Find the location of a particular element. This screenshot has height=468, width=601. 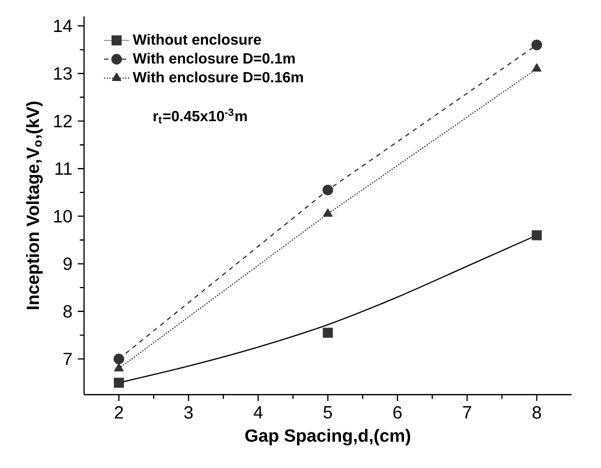

y-tick-label: 8 is located at coordinates (67, 311).